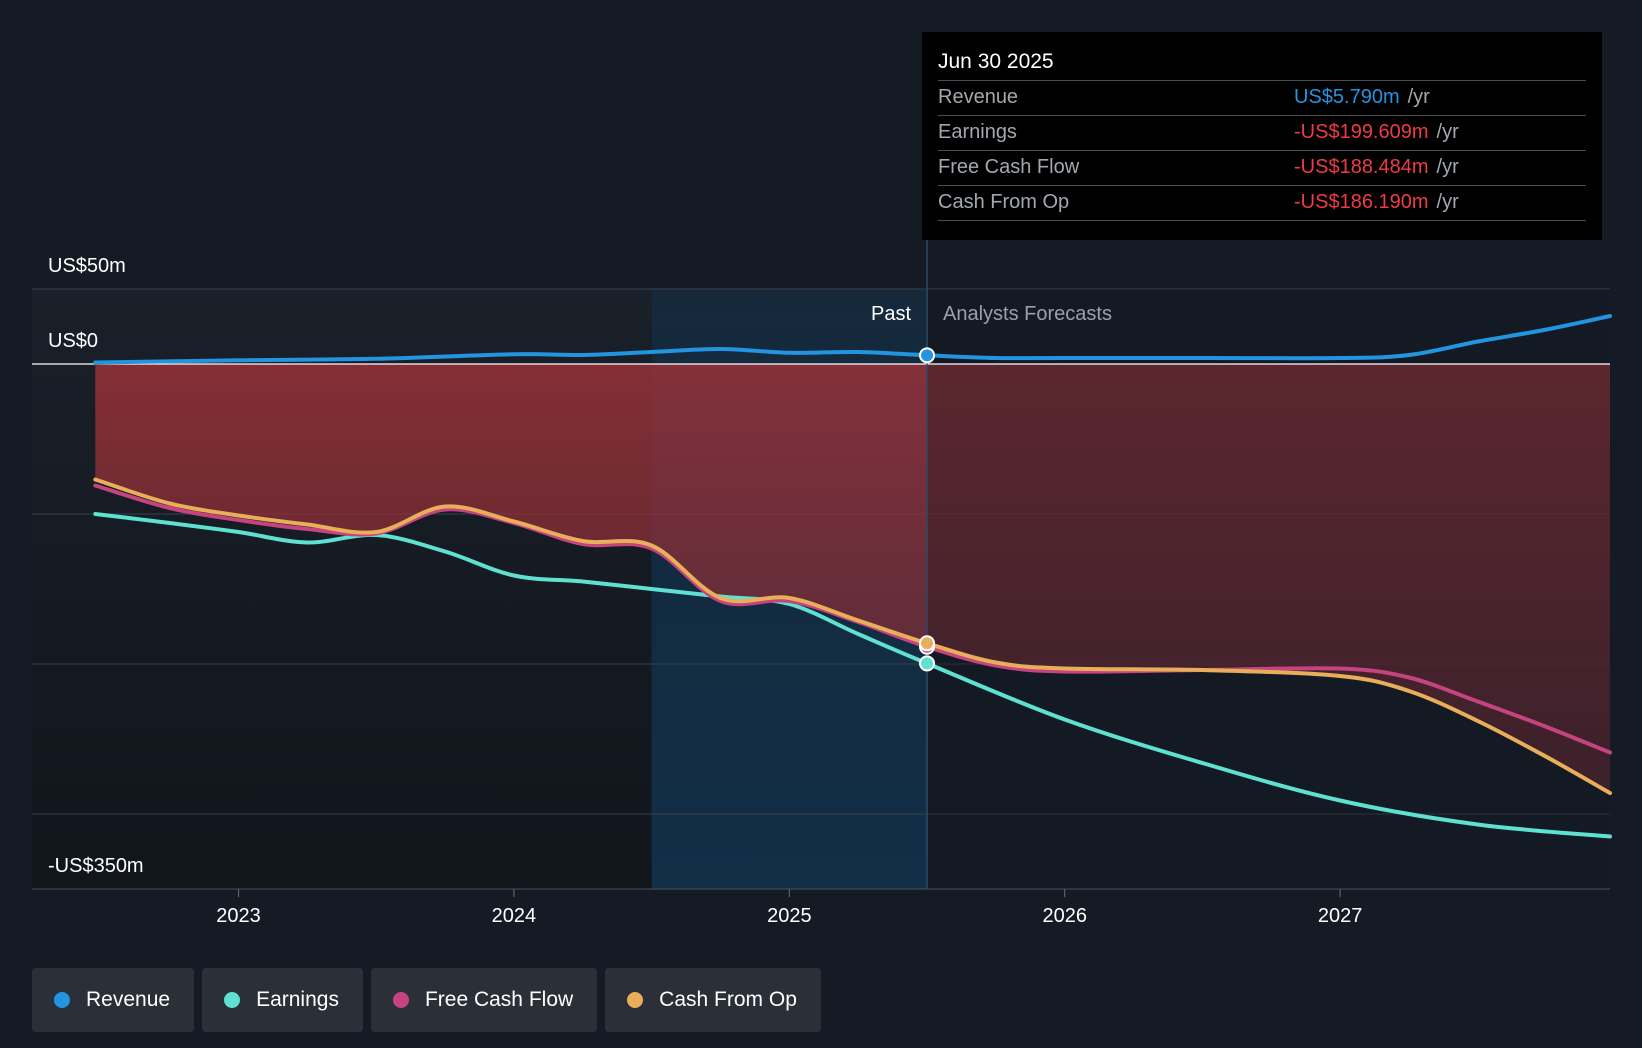 The image size is (1642, 1048). I want to click on x-tick-label: 2027, so click(1340, 916).